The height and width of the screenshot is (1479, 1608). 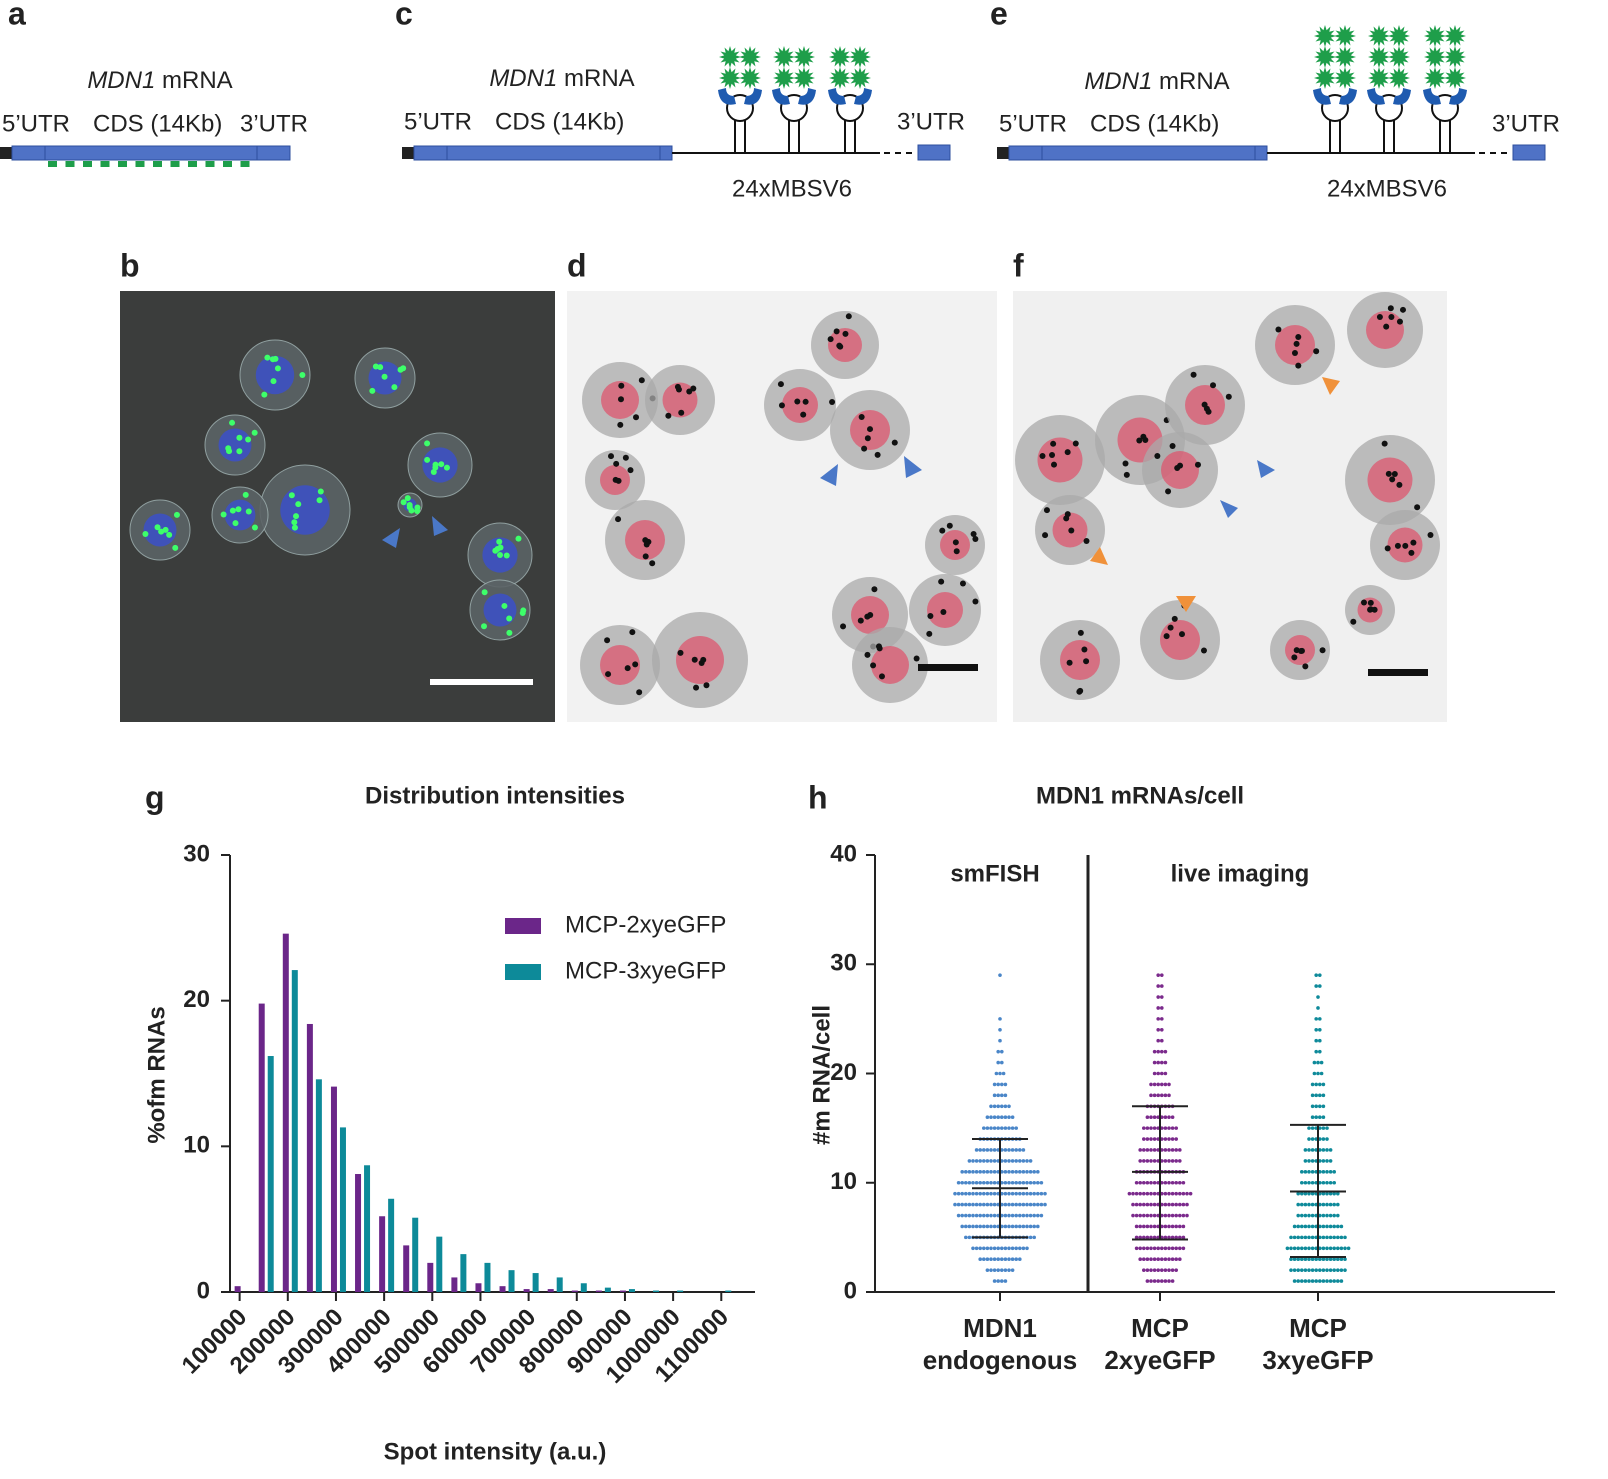 What do you see at coordinates (994, 873) in the screenshot?
I see `group-label: smFISH` at bounding box center [994, 873].